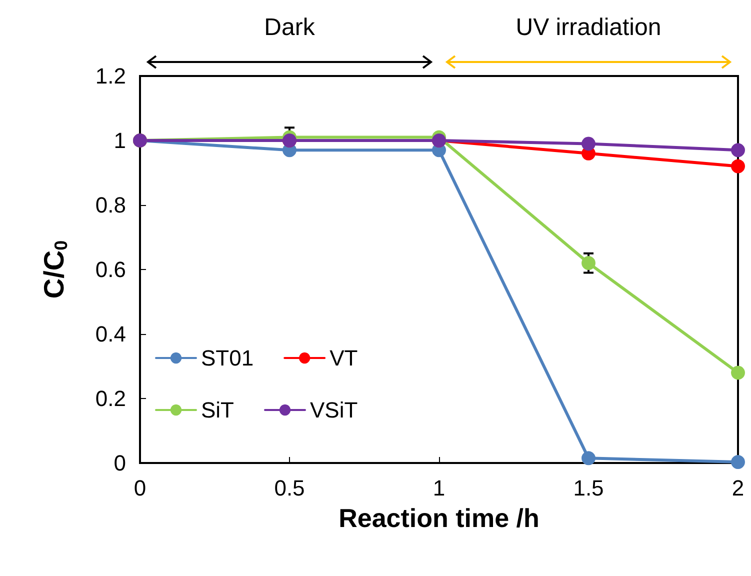 The image size is (751, 576). I want to click on y-tick-label: 1.2, so click(110, 76).